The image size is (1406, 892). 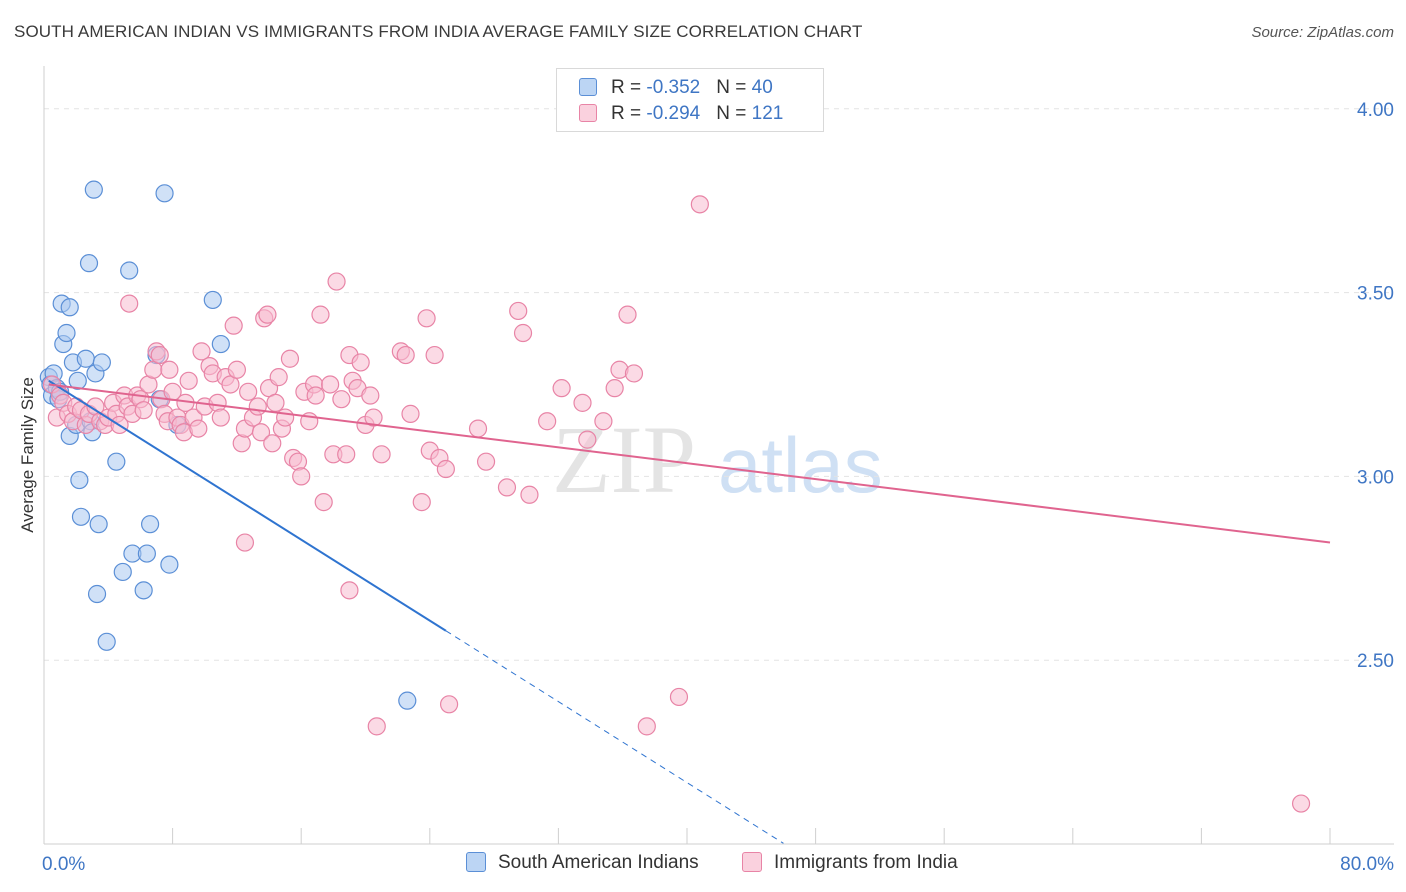 I want to click on x-tick-label-min: 0.0%, so click(x=63, y=864).